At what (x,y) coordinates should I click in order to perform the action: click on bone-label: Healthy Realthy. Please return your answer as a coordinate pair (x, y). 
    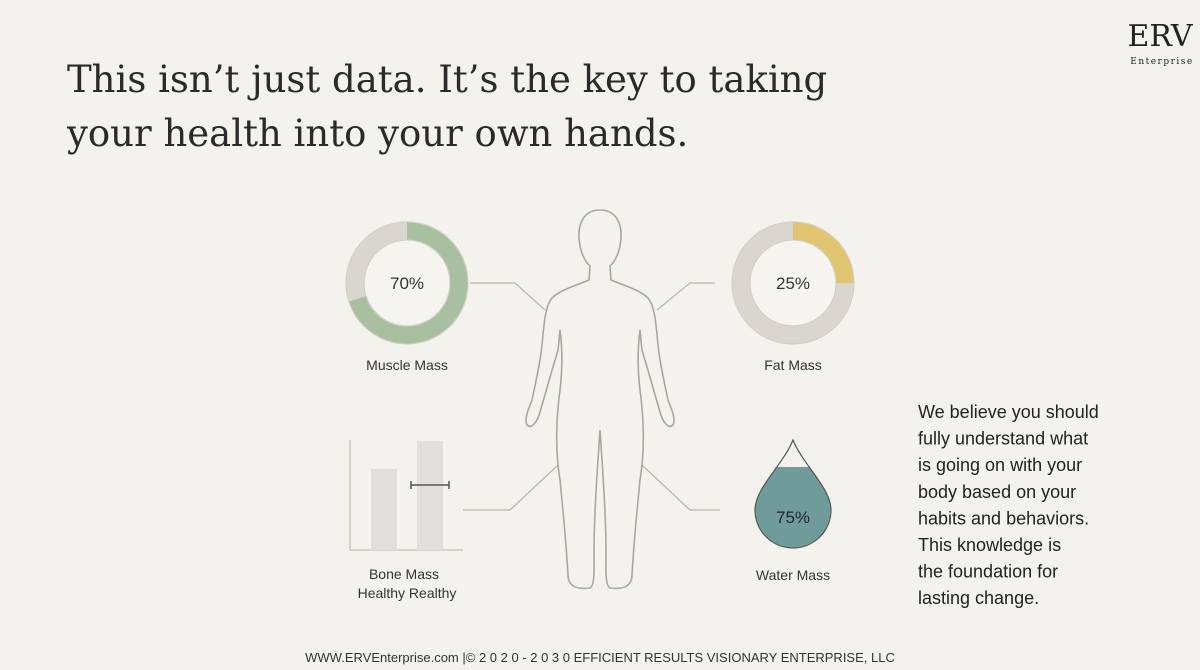
    Looking at the image, I should click on (407, 593).